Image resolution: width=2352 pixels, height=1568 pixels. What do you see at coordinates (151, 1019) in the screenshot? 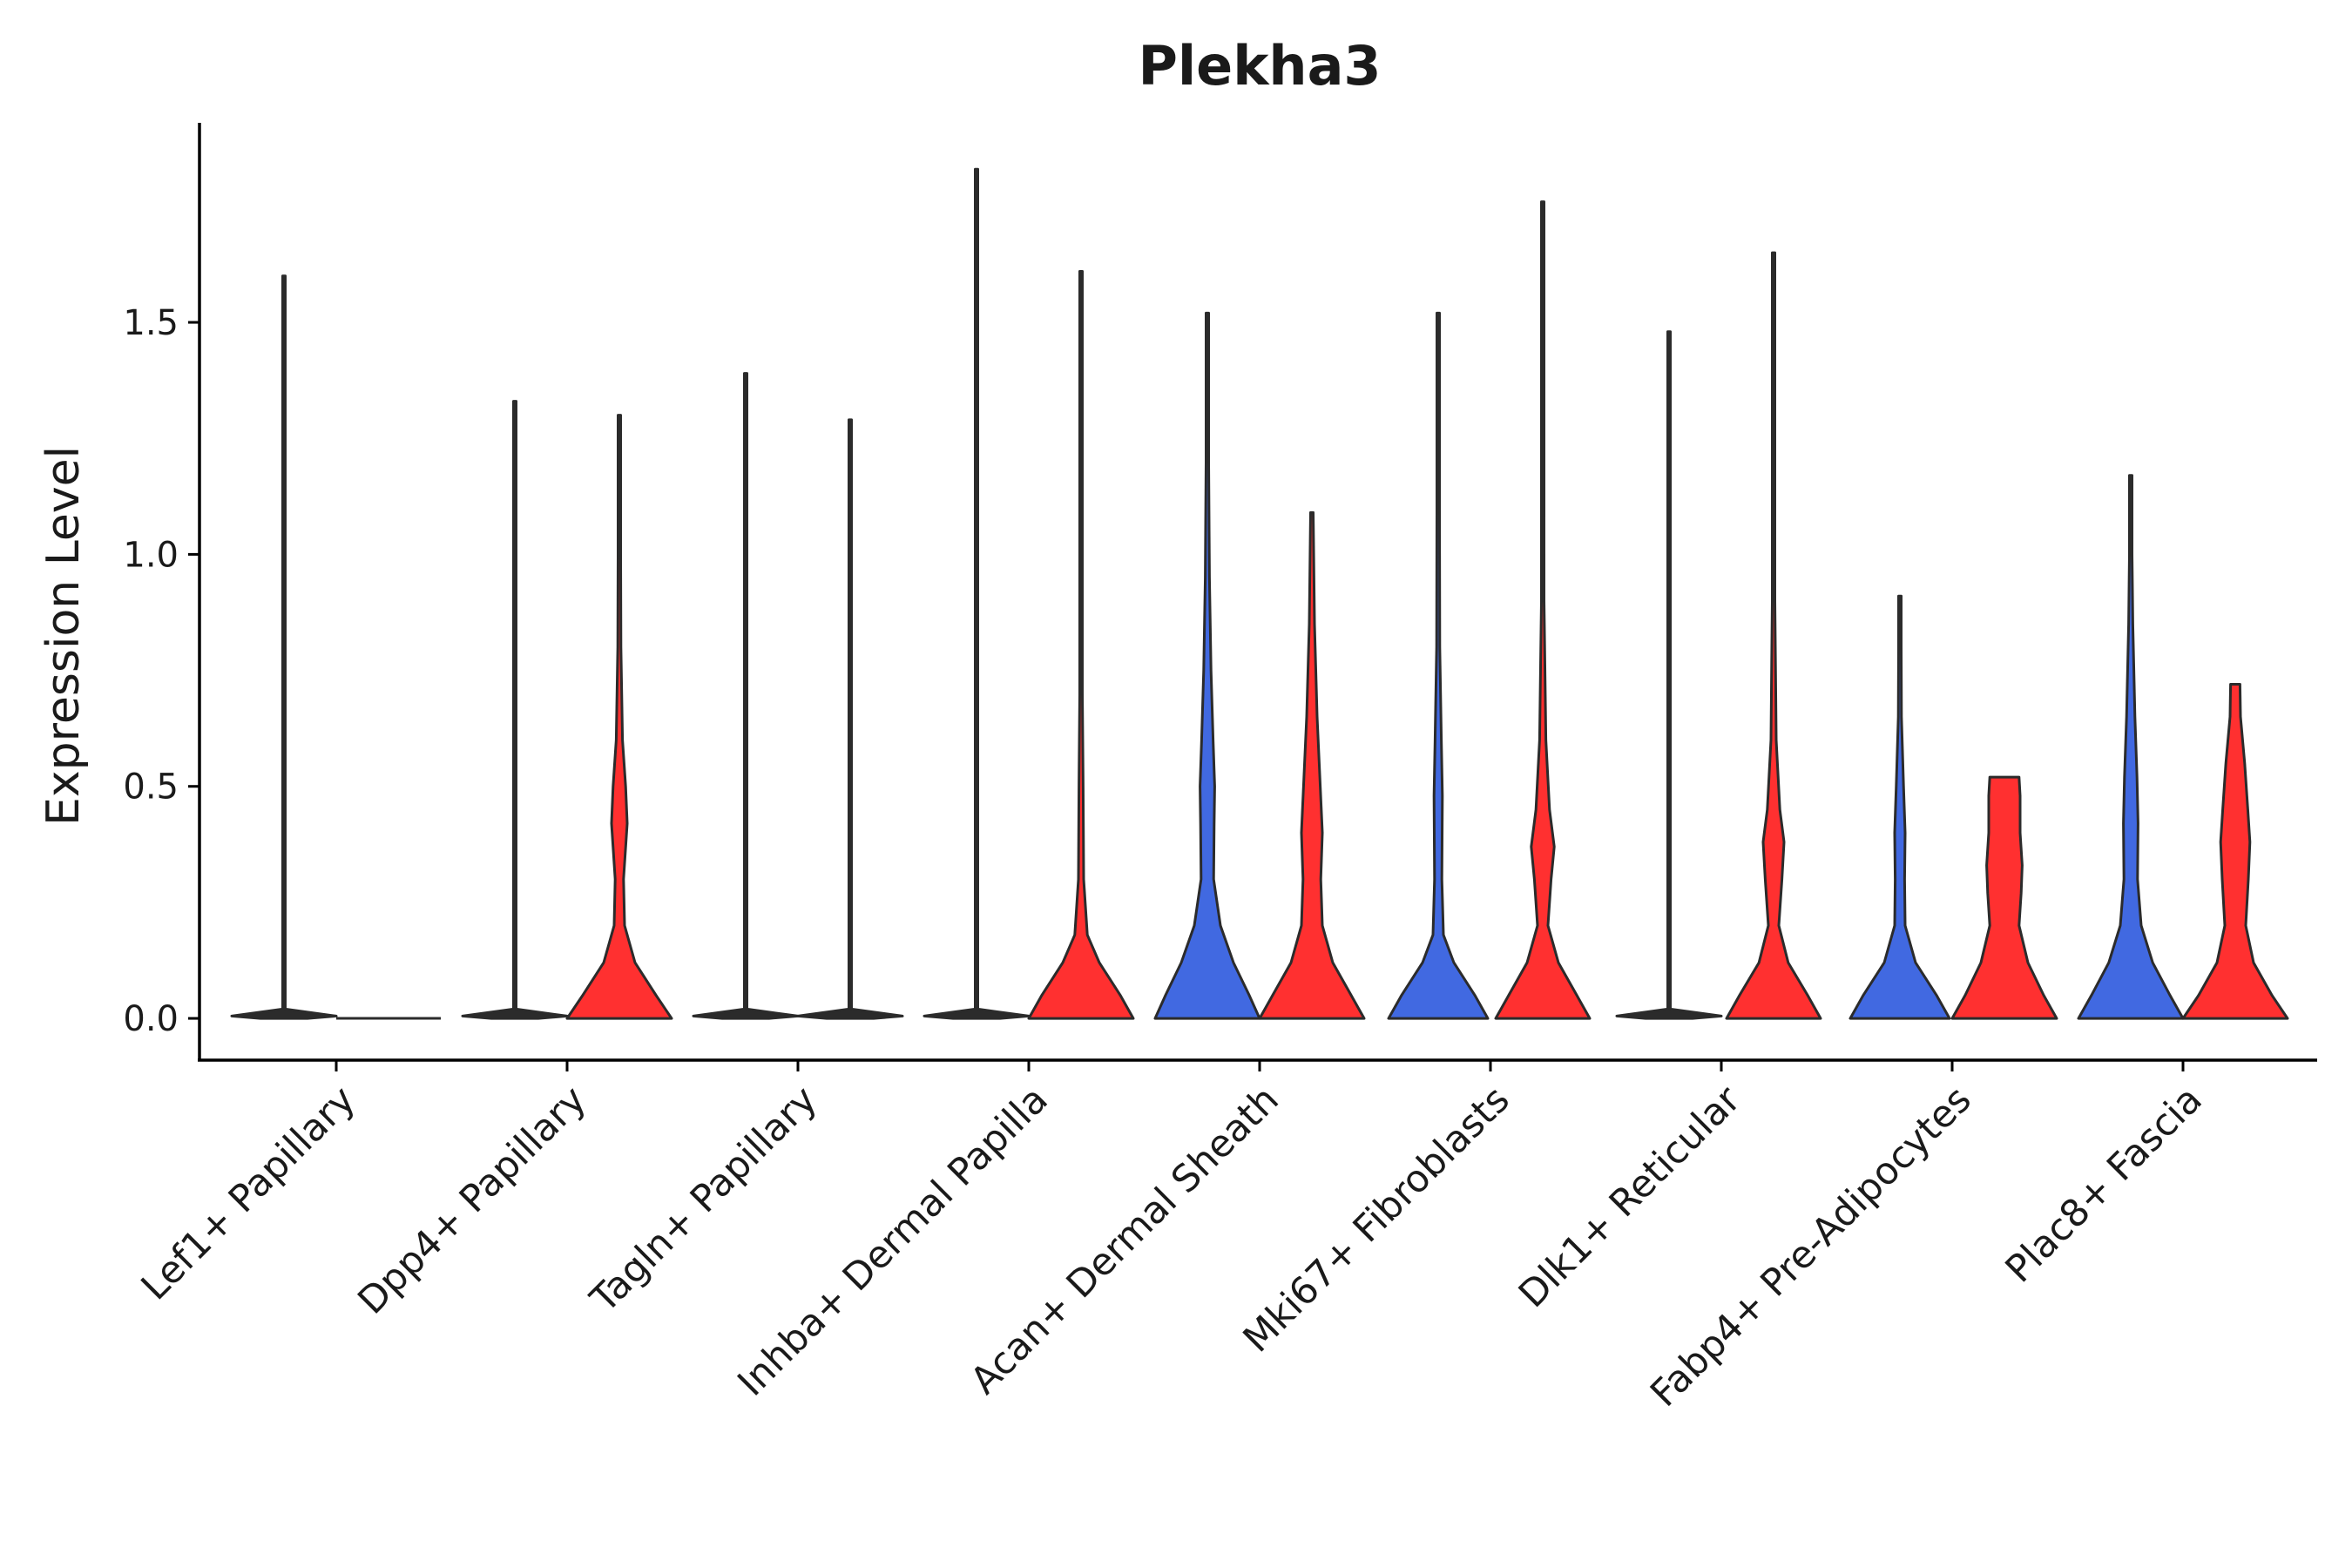
I see `y-tick-label: 0.0` at bounding box center [151, 1019].